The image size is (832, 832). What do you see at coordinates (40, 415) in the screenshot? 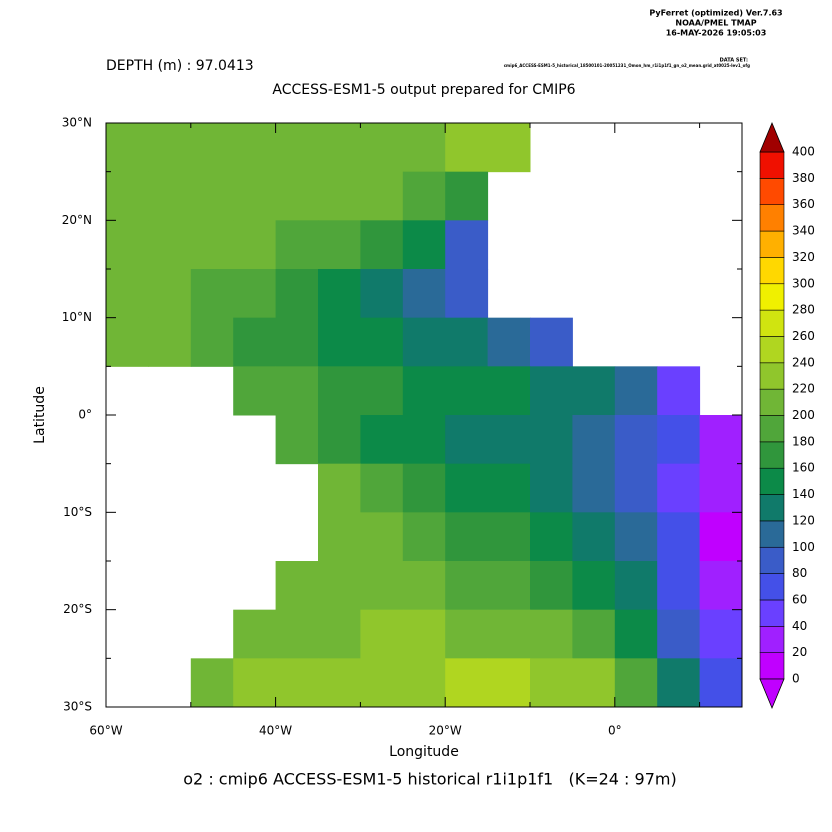
I see `y-axis-label: Latitude` at bounding box center [40, 415].